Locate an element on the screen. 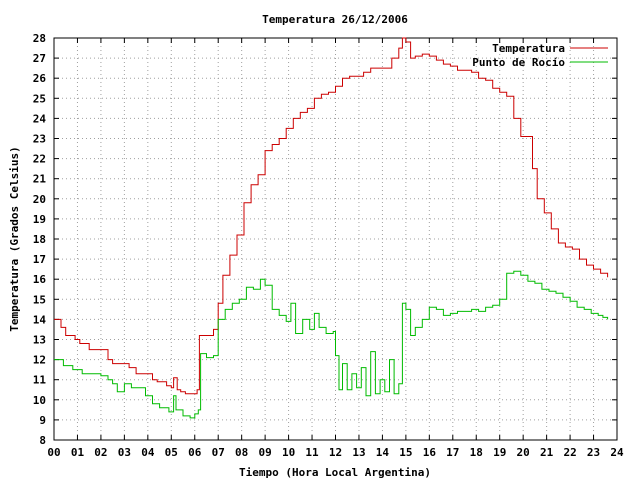 This screenshot has width=640, height=480. chart-title: Temperatura 26/12/2006 is located at coordinates (335, 19).